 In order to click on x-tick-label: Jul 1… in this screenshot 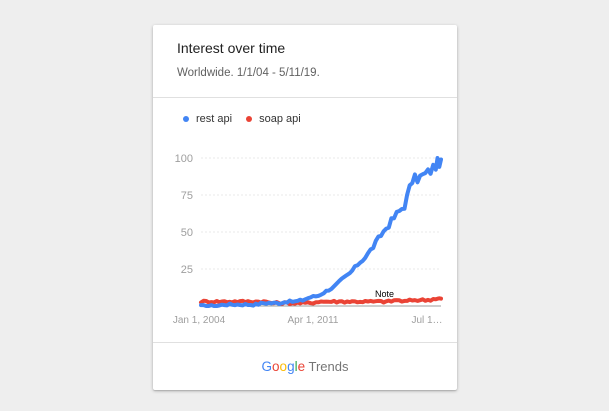, I will do `click(426, 320)`.